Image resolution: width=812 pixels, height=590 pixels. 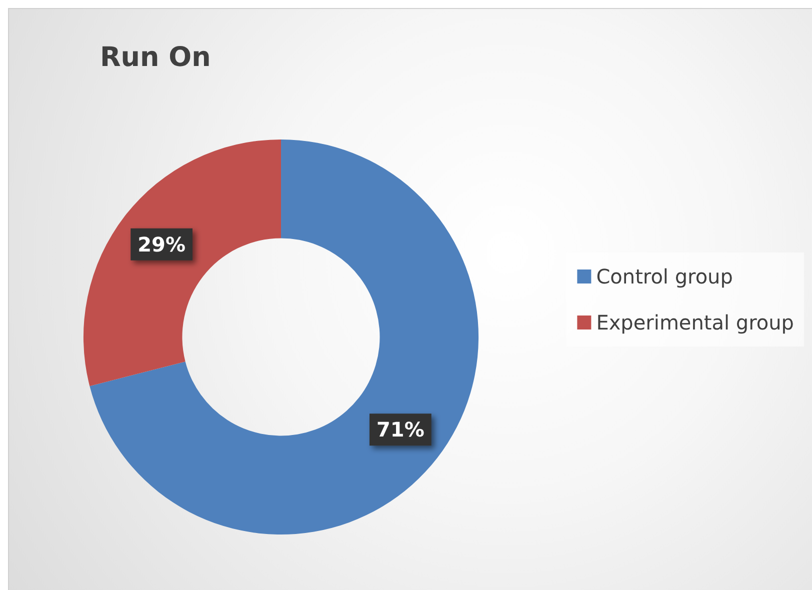 What do you see at coordinates (664, 276) in the screenshot?
I see `legend-label: Control group` at bounding box center [664, 276].